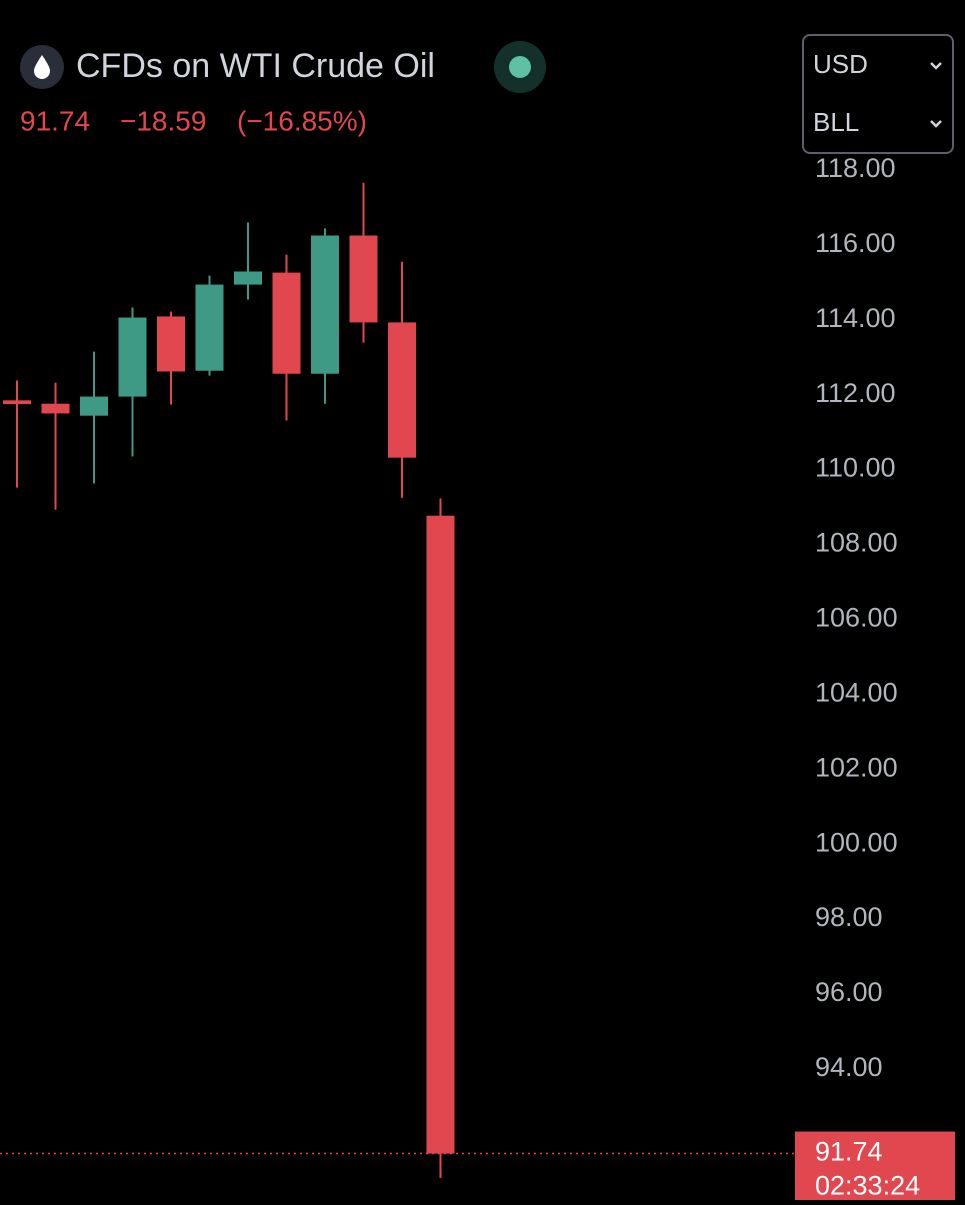 The width and height of the screenshot is (965, 1205). I want to click on y-tick-label: 106.00, so click(856, 618).